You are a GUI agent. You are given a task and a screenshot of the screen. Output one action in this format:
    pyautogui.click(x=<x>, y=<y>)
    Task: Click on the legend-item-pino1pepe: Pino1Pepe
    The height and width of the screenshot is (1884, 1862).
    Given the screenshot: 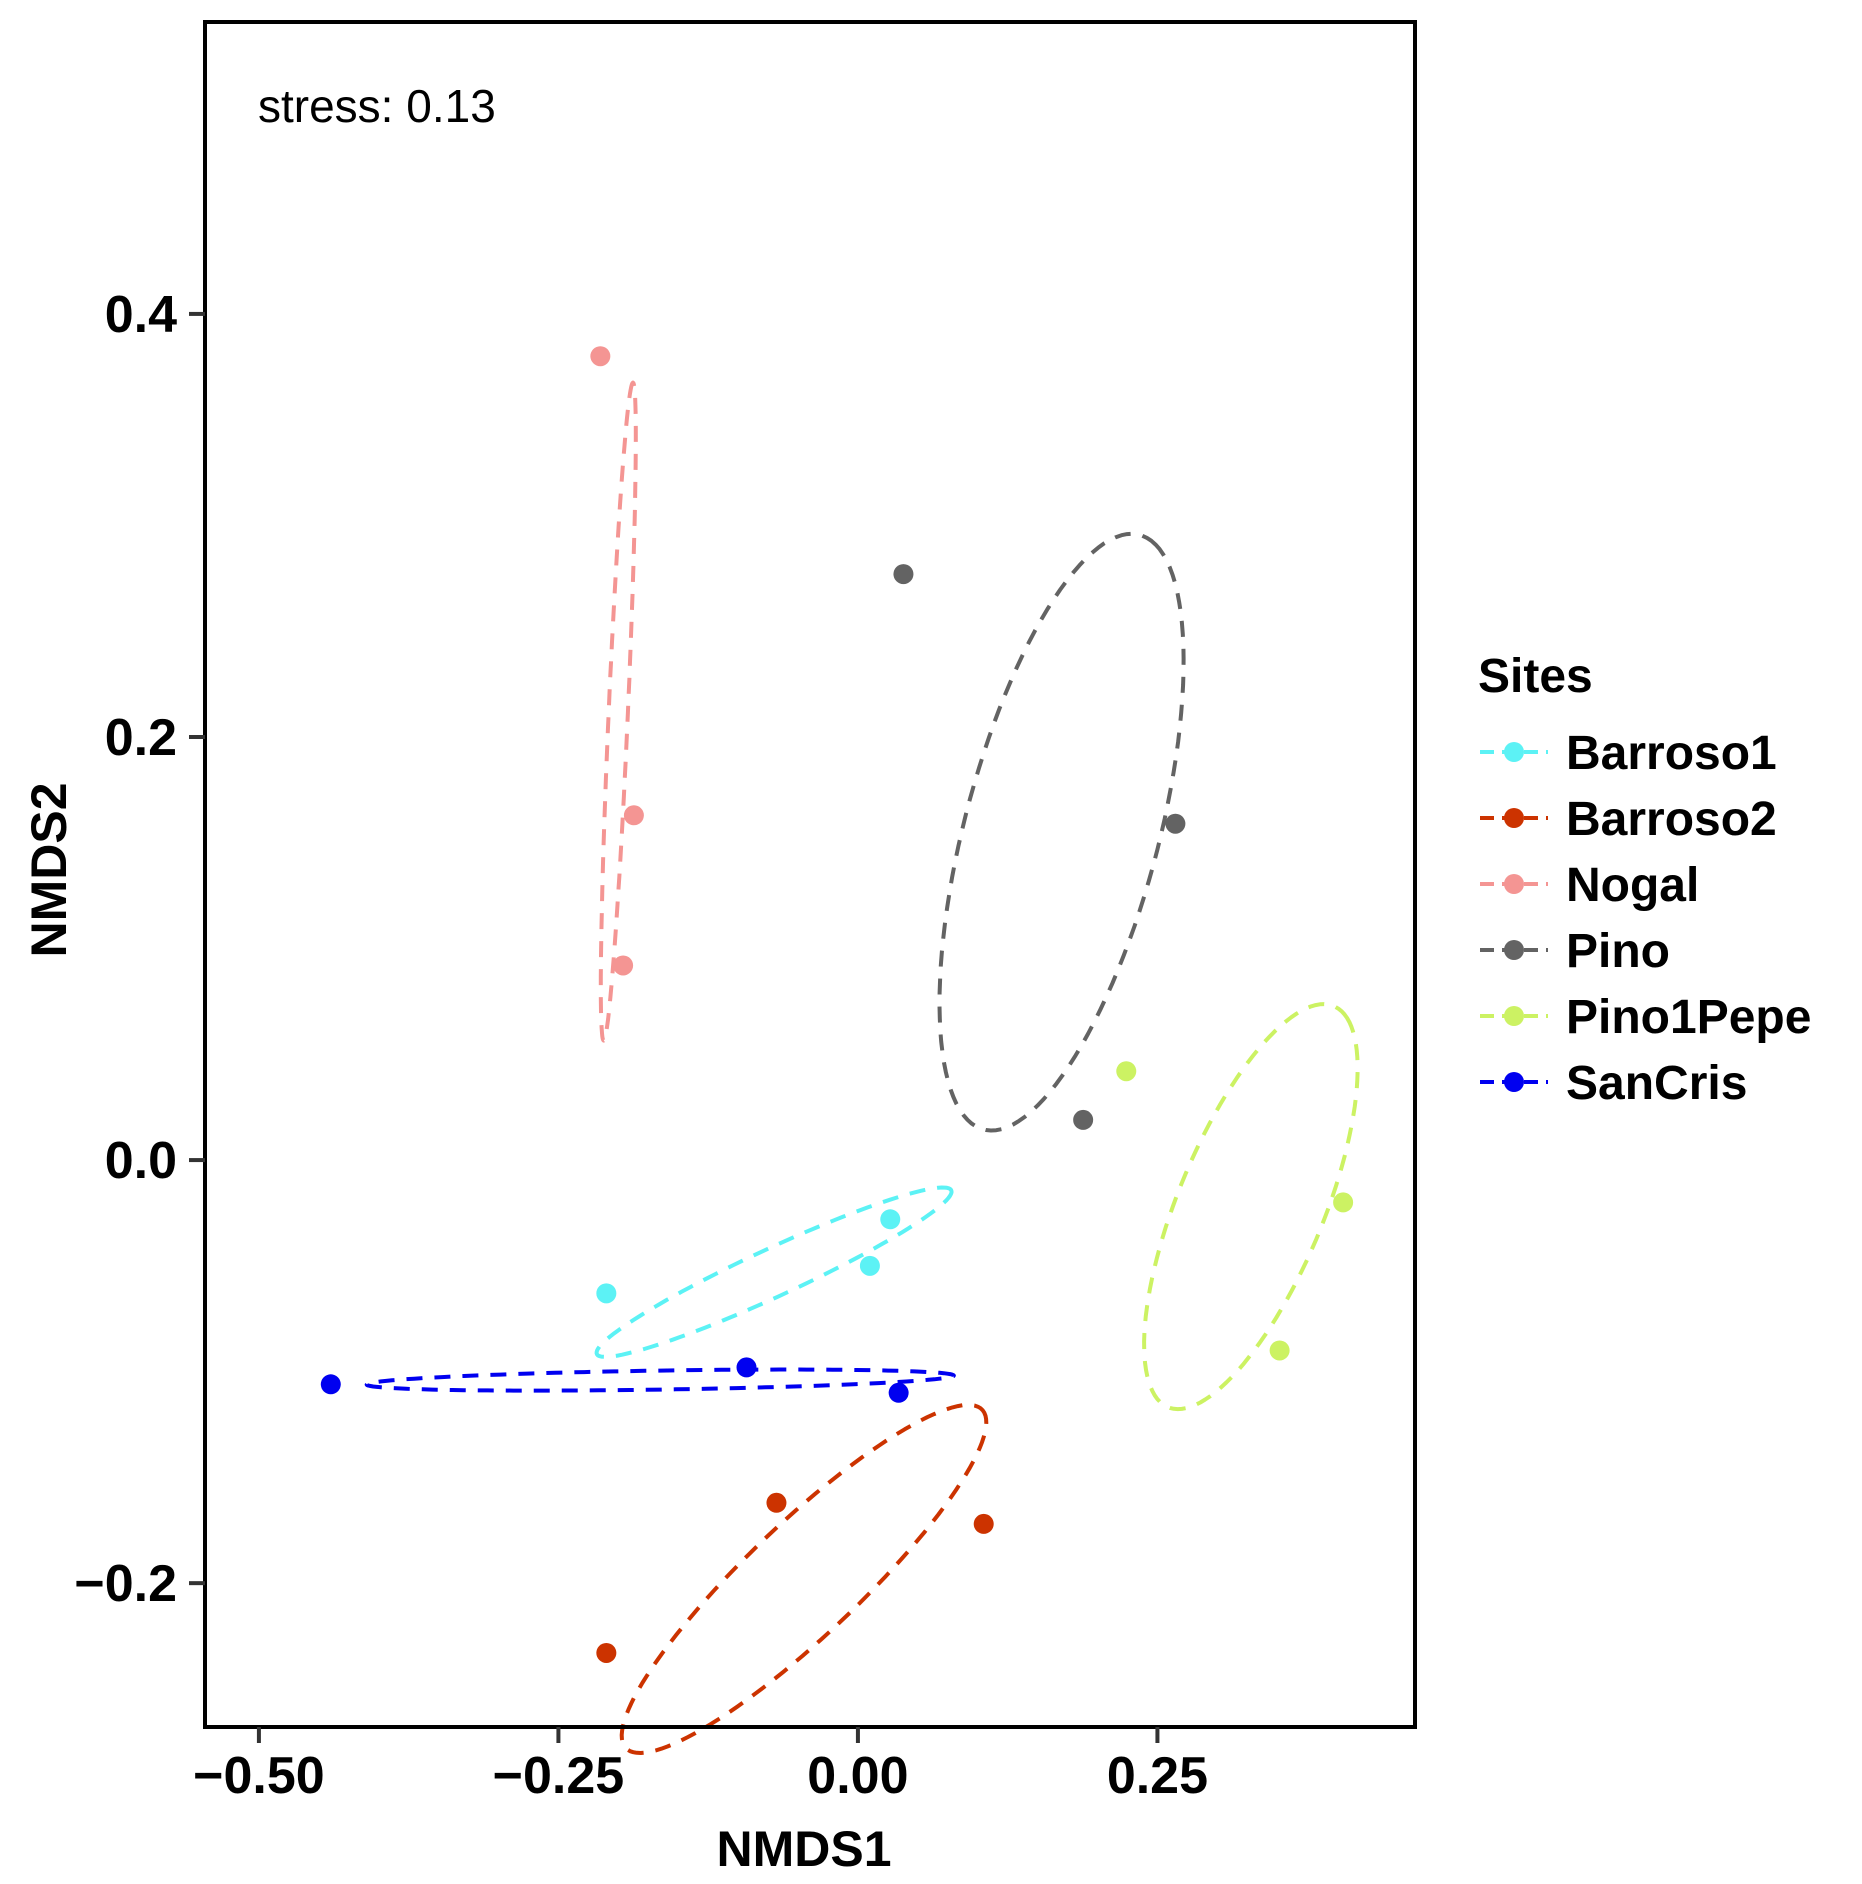 What is the action you would take?
    pyautogui.click(x=1645, y=1017)
    